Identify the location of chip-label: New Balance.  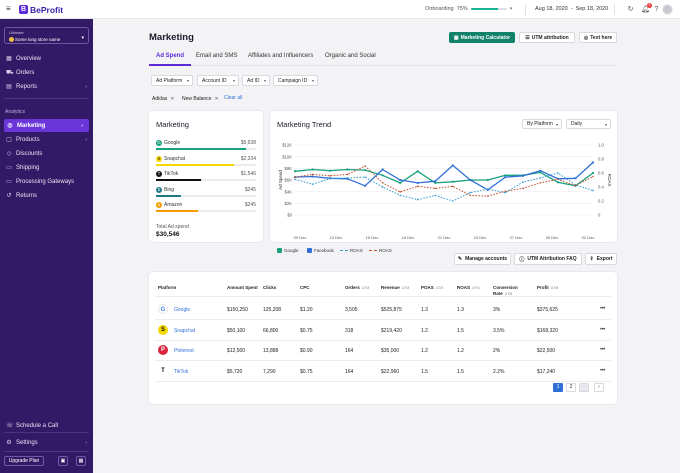
(197, 98).